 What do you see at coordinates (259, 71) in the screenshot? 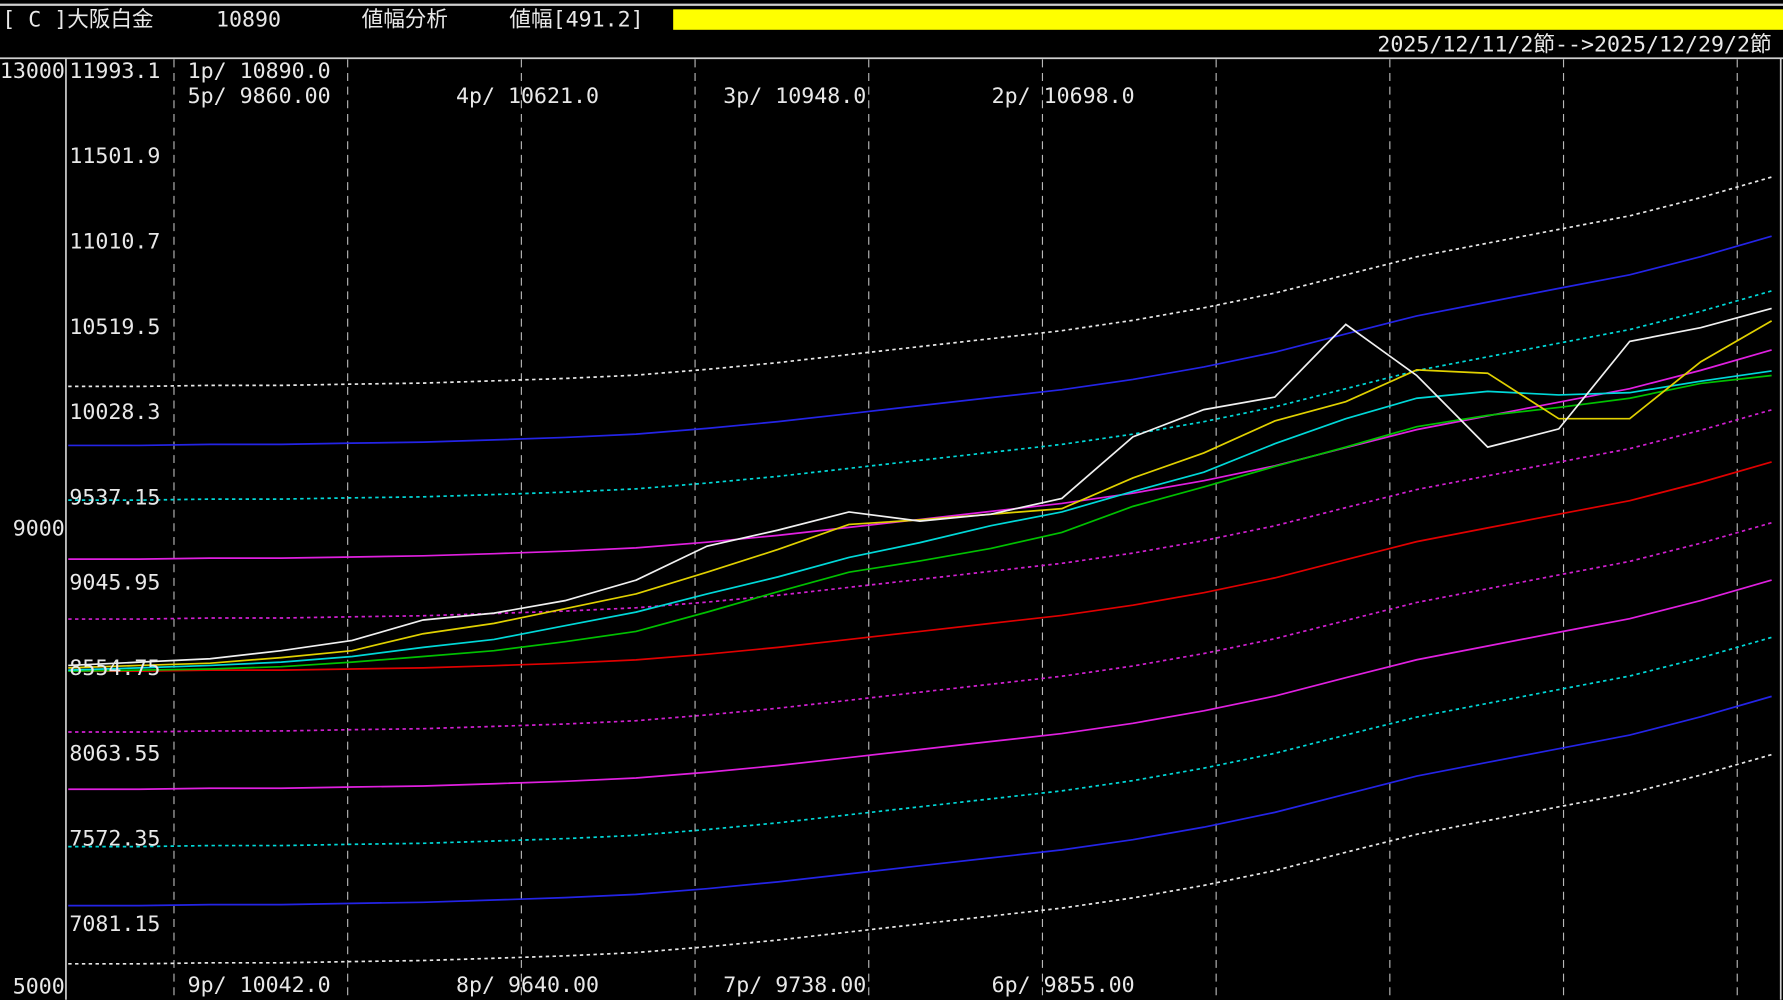
I see `period-annotation: 1p/ 10890.0` at bounding box center [259, 71].